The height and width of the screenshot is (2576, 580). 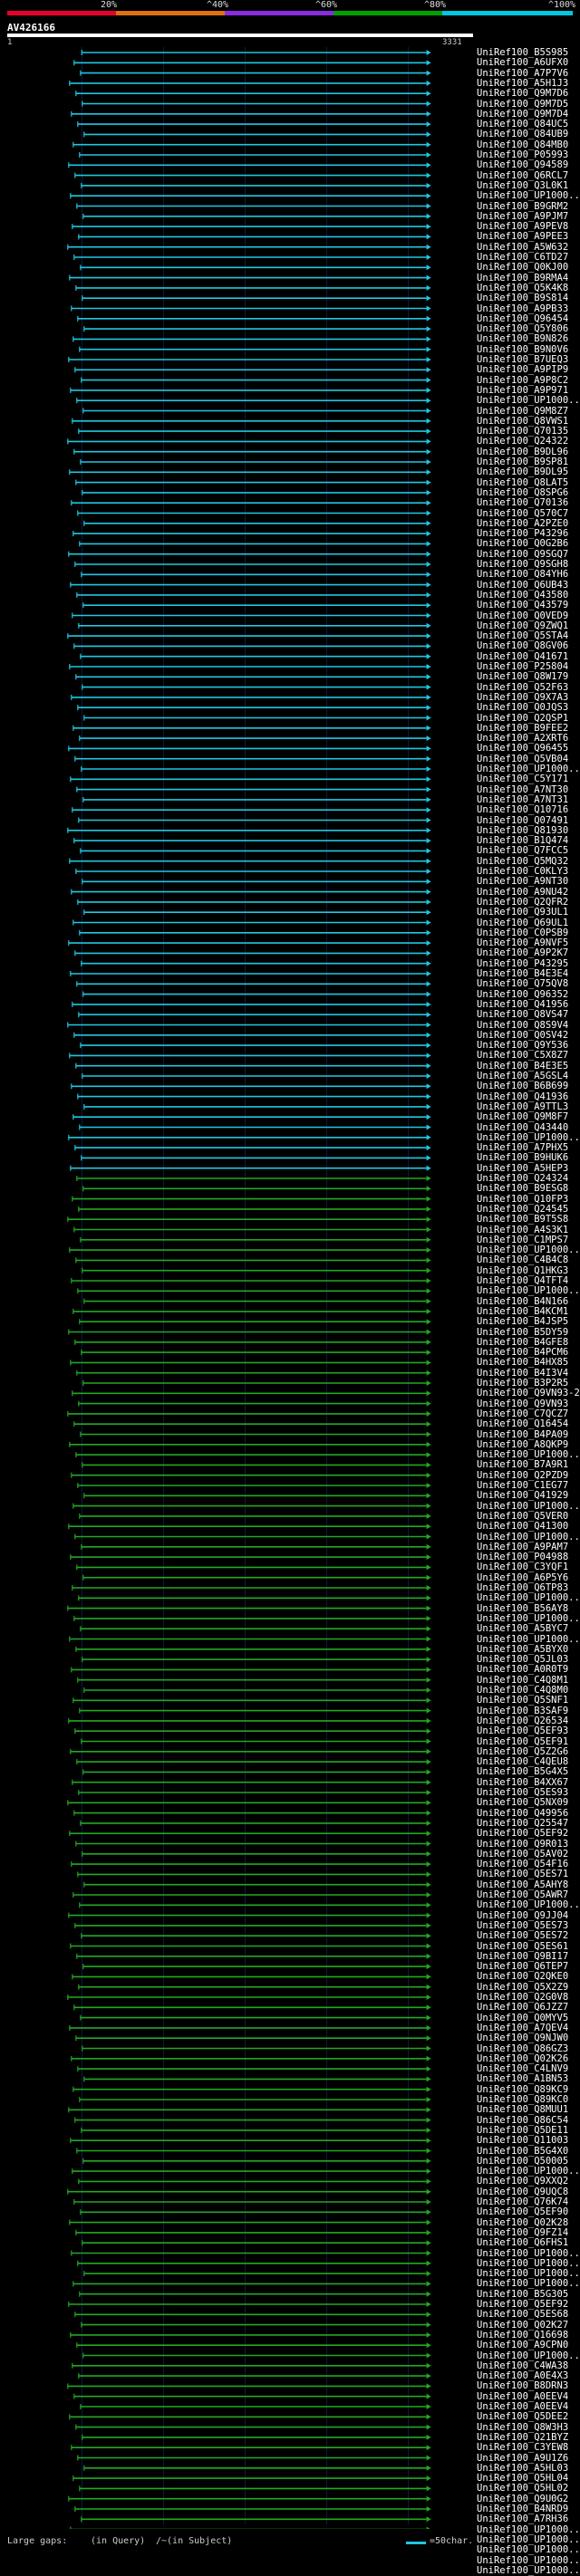 I want to click on hit-label: UniRef100_Q9M8Z7, so click(x=523, y=411).